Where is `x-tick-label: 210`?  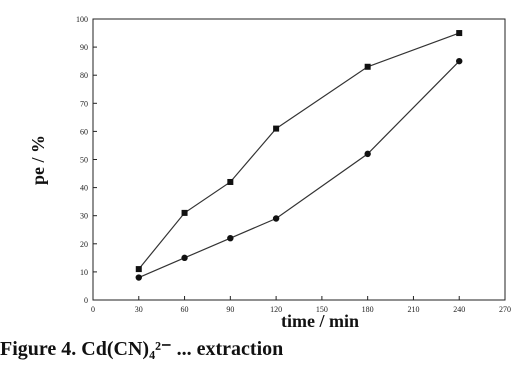 x-tick-label: 210 is located at coordinates (413, 309).